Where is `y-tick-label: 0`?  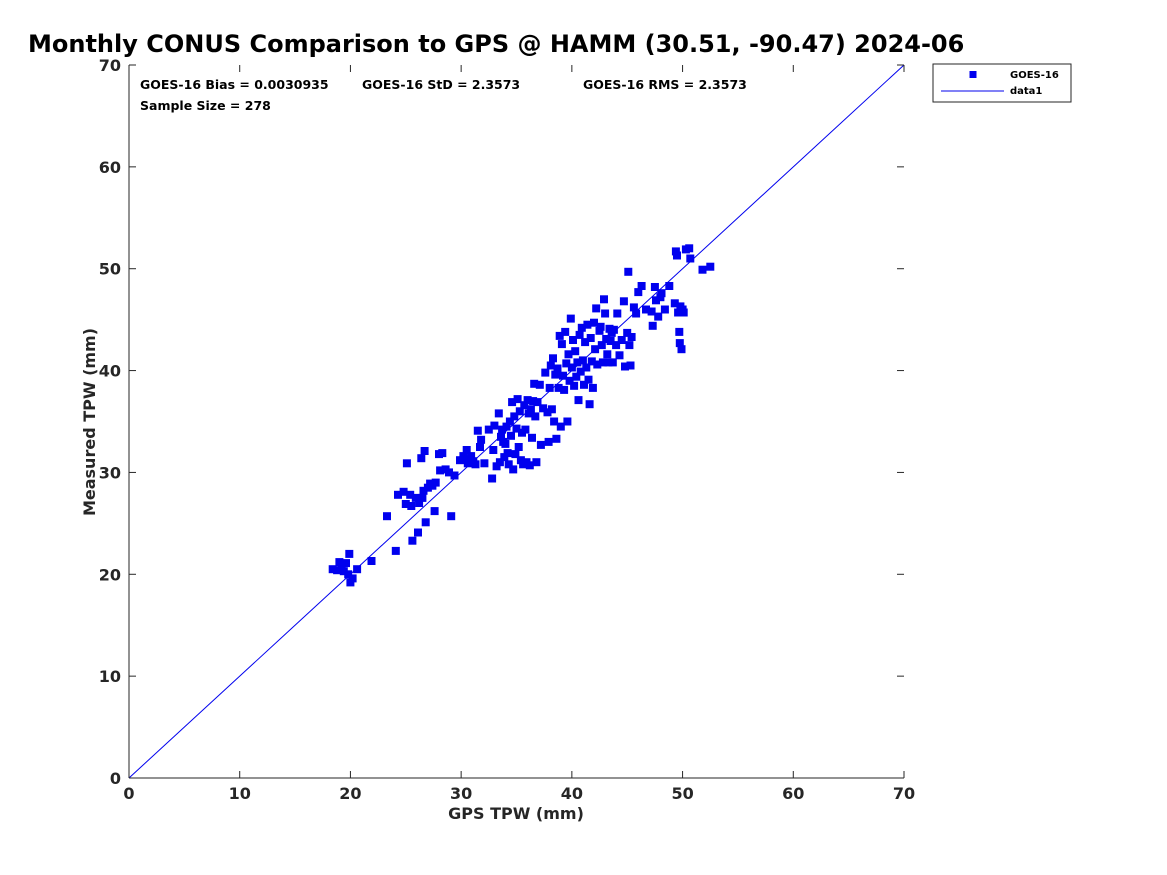
y-tick-label: 0 is located at coordinates (115, 778).